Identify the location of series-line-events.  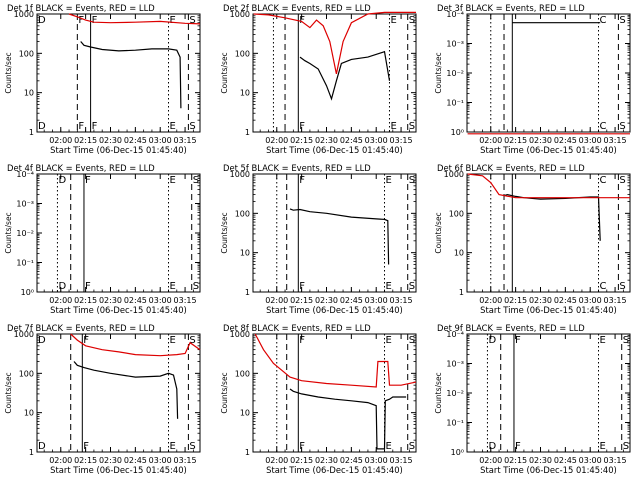
(126, 390).